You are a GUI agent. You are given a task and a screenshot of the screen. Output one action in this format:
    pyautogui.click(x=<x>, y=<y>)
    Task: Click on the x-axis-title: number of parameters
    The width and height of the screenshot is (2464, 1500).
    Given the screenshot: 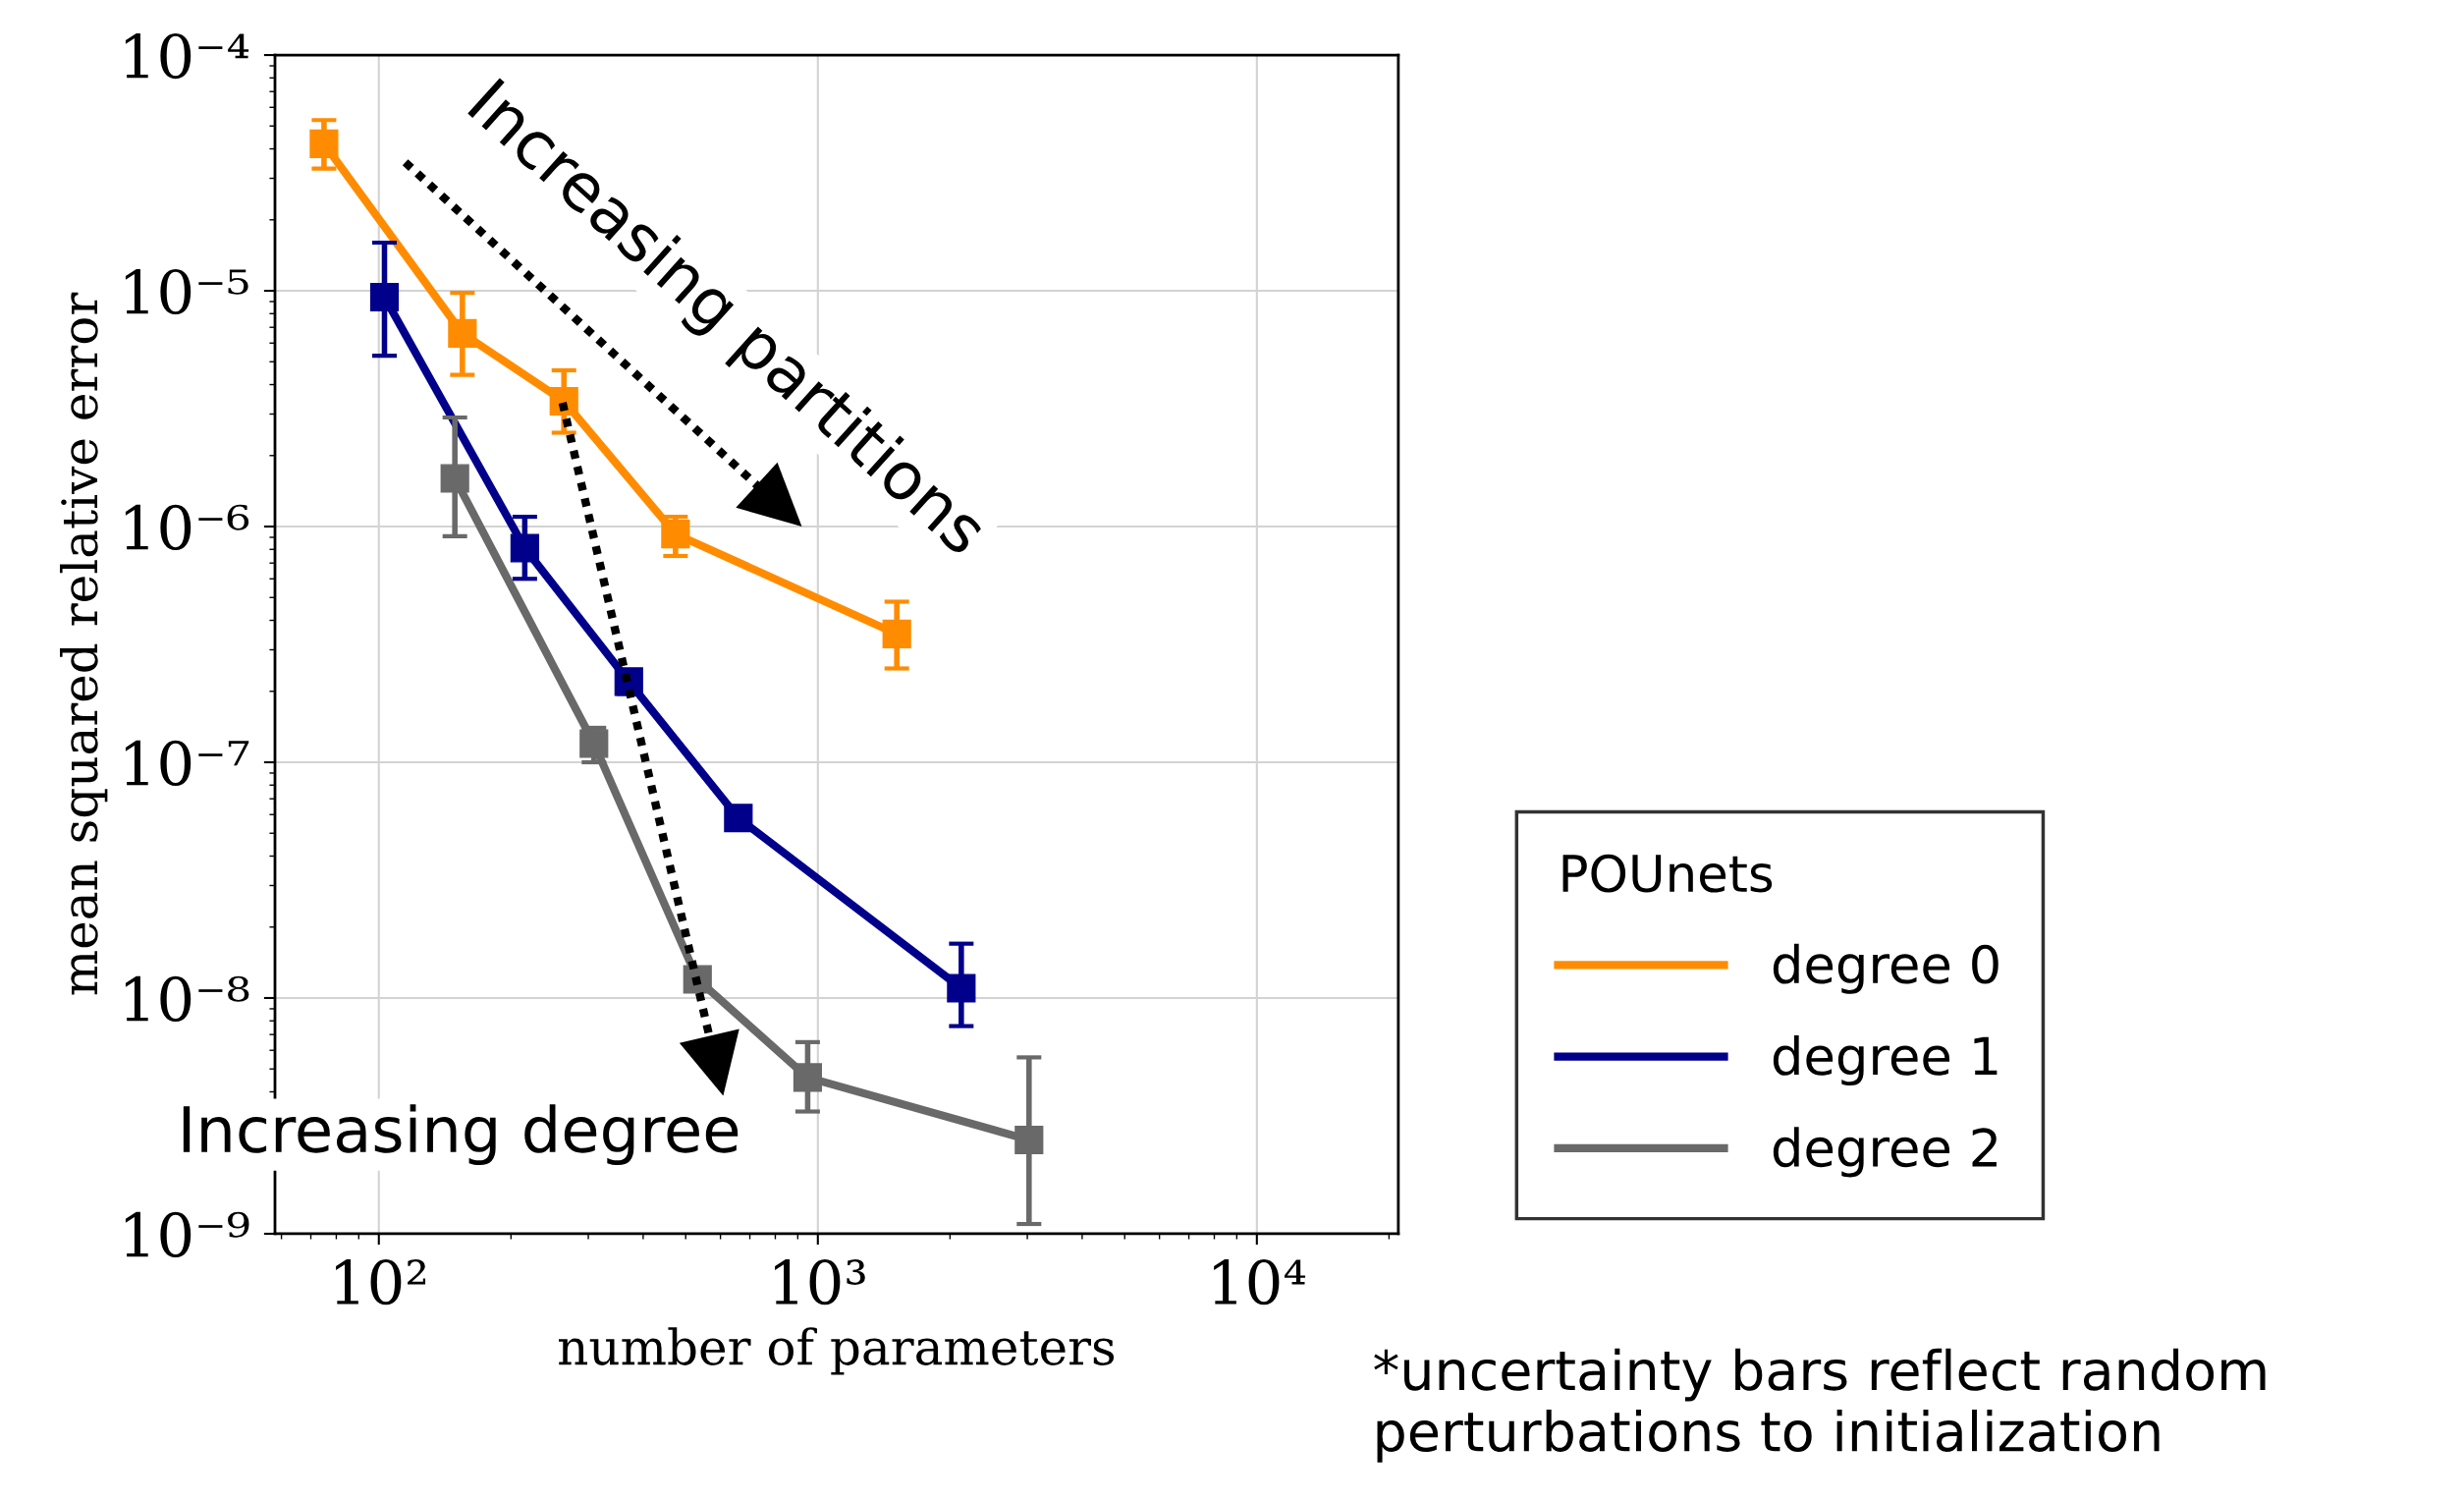 What is the action you would take?
    pyautogui.click(x=837, y=1351)
    